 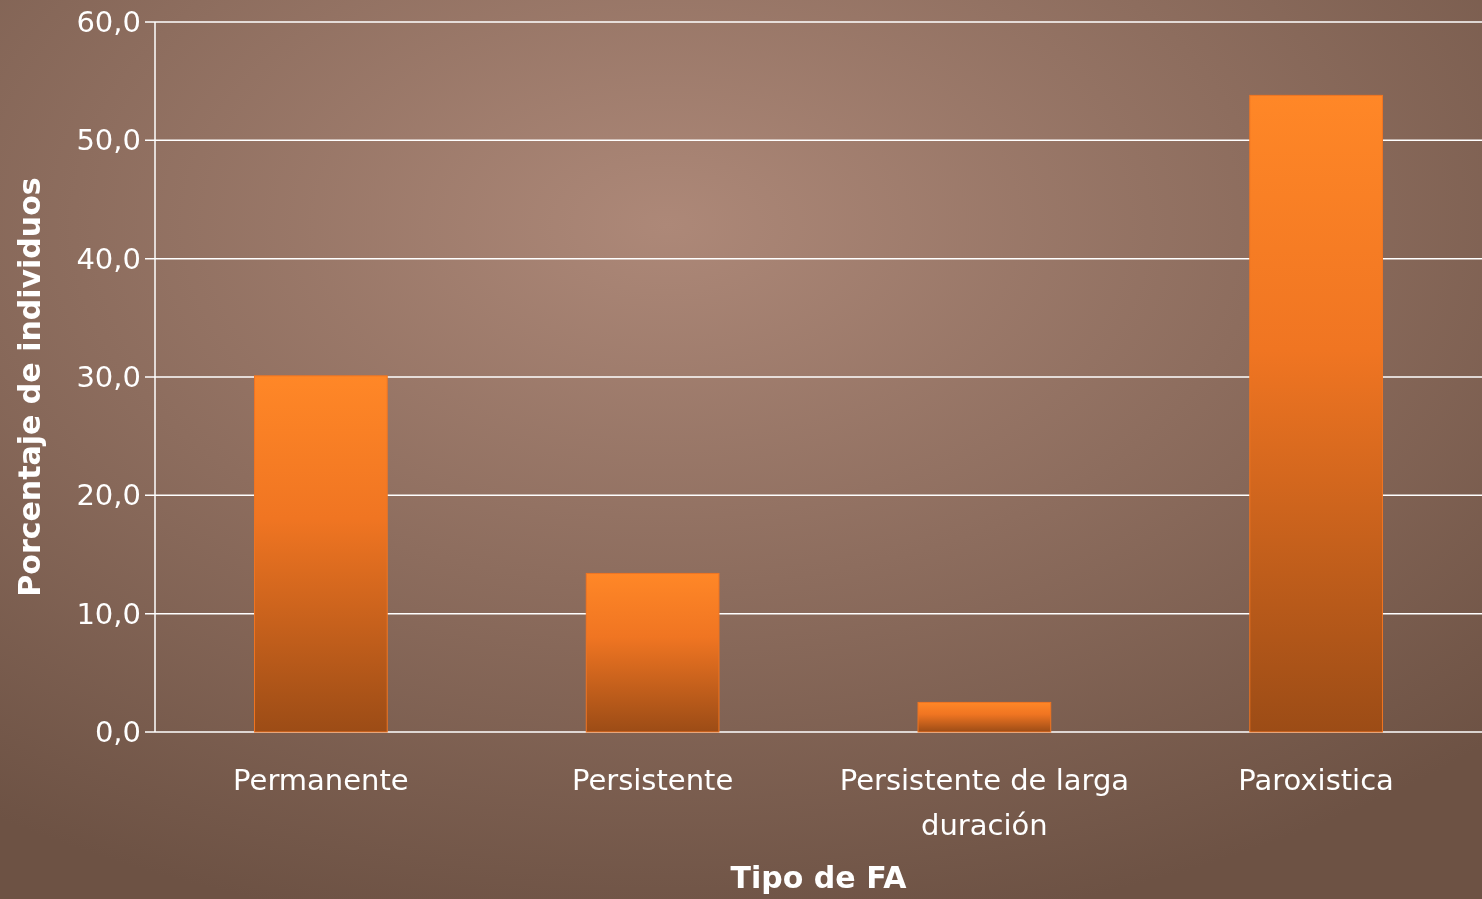 What do you see at coordinates (321, 780) in the screenshot?
I see `x-tick-label: Permanente` at bounding box center [321, 780].